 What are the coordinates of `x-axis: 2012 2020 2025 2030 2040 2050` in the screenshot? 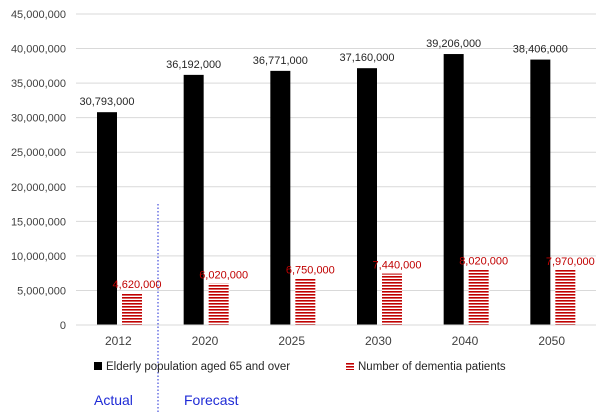 It's located at (336, 336).